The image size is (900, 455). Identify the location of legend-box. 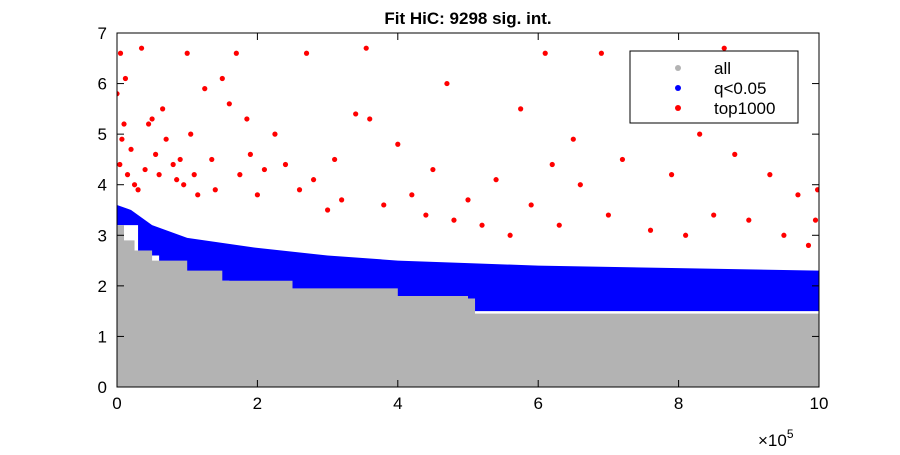
(714, 87).